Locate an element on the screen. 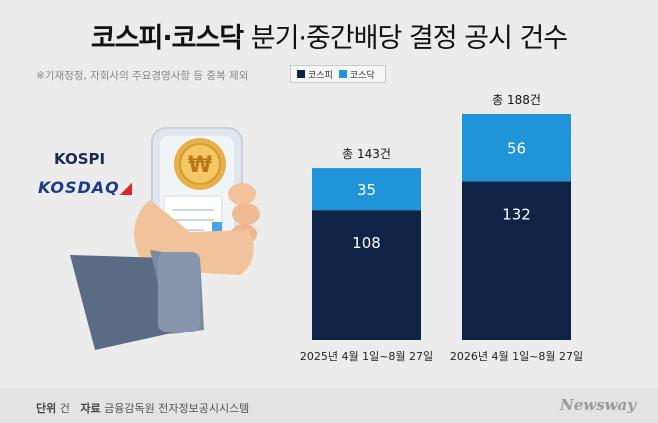 The height and width of the screenshot is (423, 658). unit-label: 단위 is located at coordinates (46, 408).